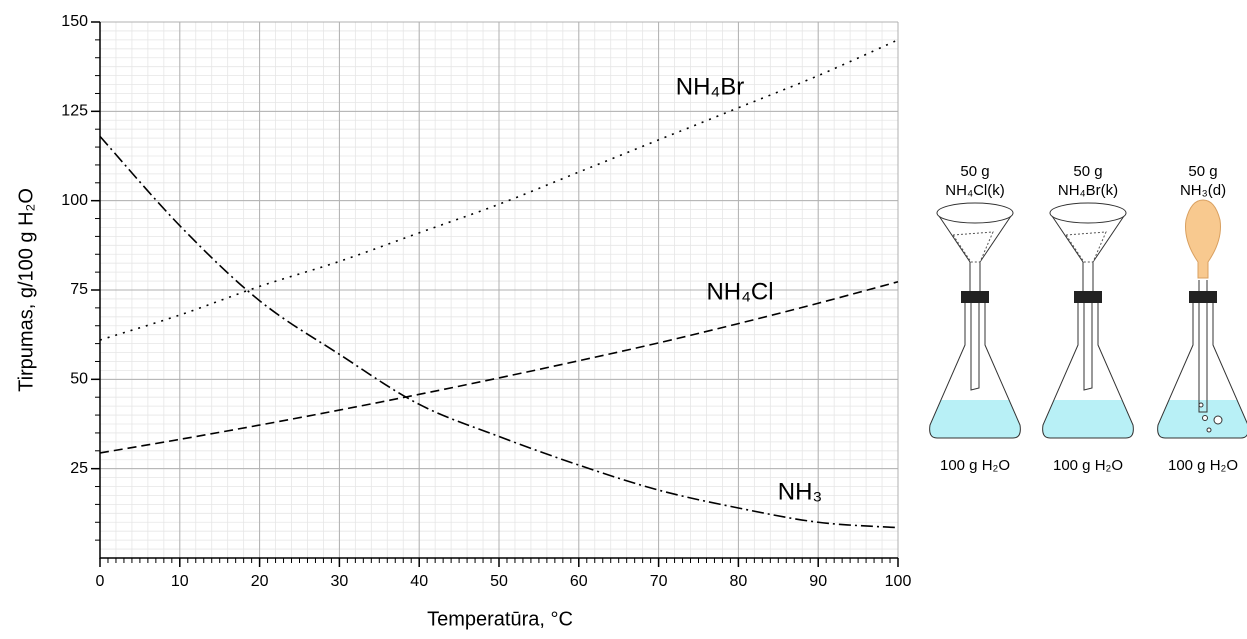 The width and height of the screenshot is (1247, 639). What do you see at coordinates (260, 581) in the screenshot?
I see `x-tick-label: 20` at bounding box center [260, 581].